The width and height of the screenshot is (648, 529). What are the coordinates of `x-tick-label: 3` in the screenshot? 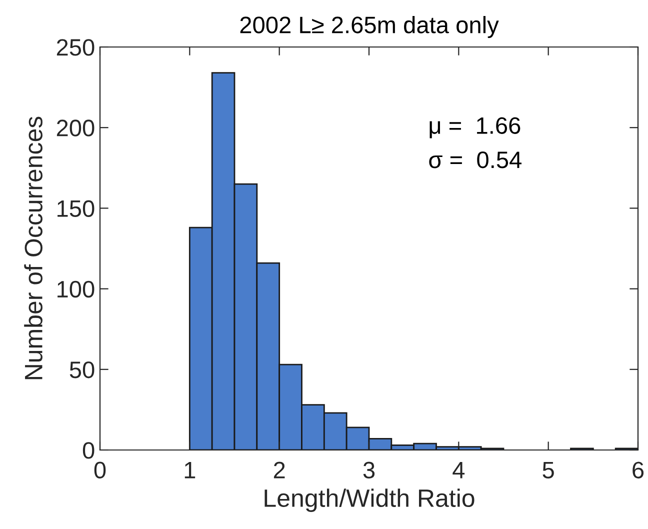 It's located at (369, 470).